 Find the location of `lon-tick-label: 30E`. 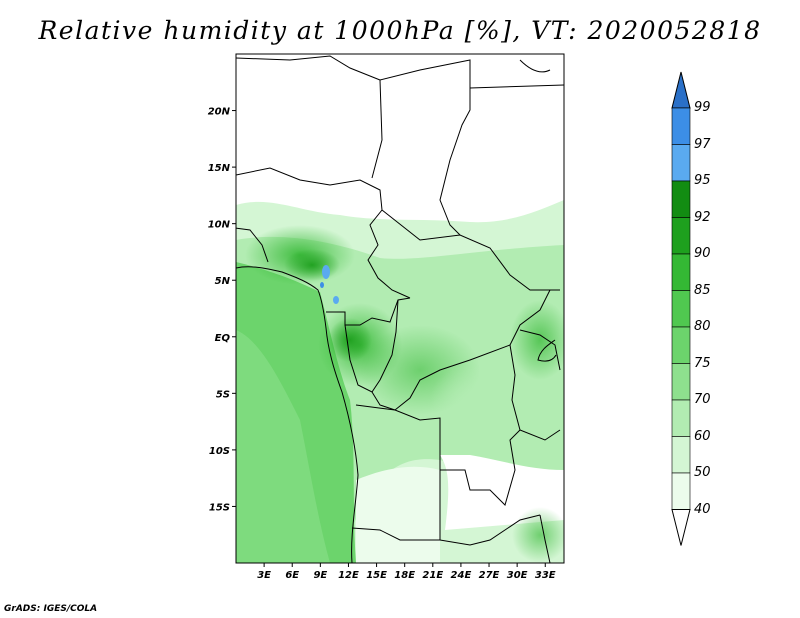

lon-tick-label: 30E is located at coordinates (517, 575).